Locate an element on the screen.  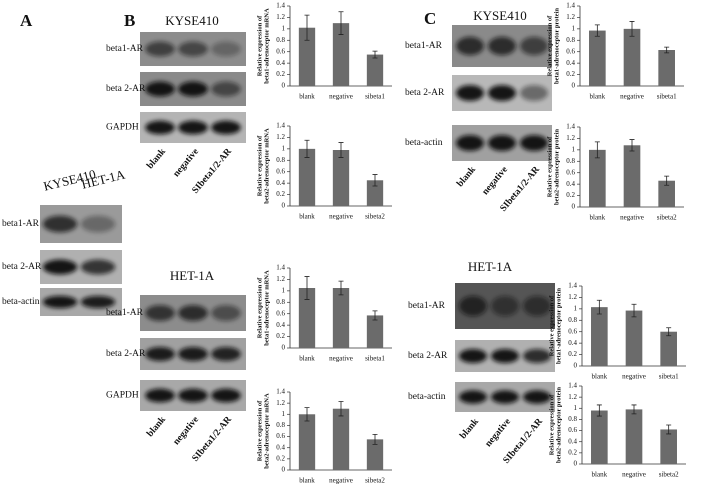
panel-label: C is located at coordinates (430, 18).